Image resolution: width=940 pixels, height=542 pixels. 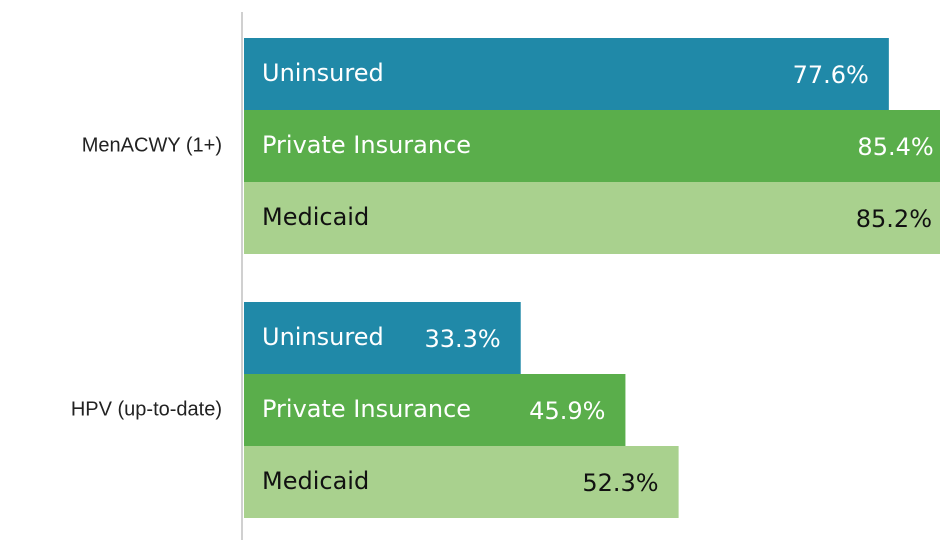 What do you see at coordinates (894, 219) in the screenshot?
I see `value-label: 85.2%` at bounding box center [894, 219].